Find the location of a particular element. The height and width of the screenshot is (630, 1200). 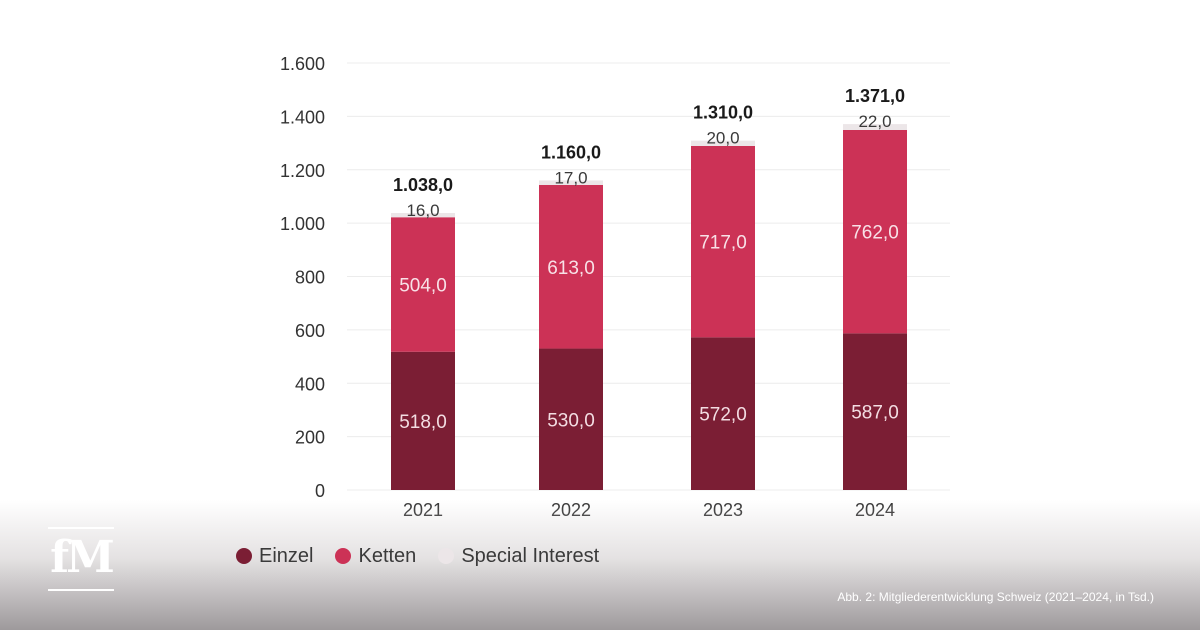

y-tick-label: 0 is located at coordinates (320, 491).